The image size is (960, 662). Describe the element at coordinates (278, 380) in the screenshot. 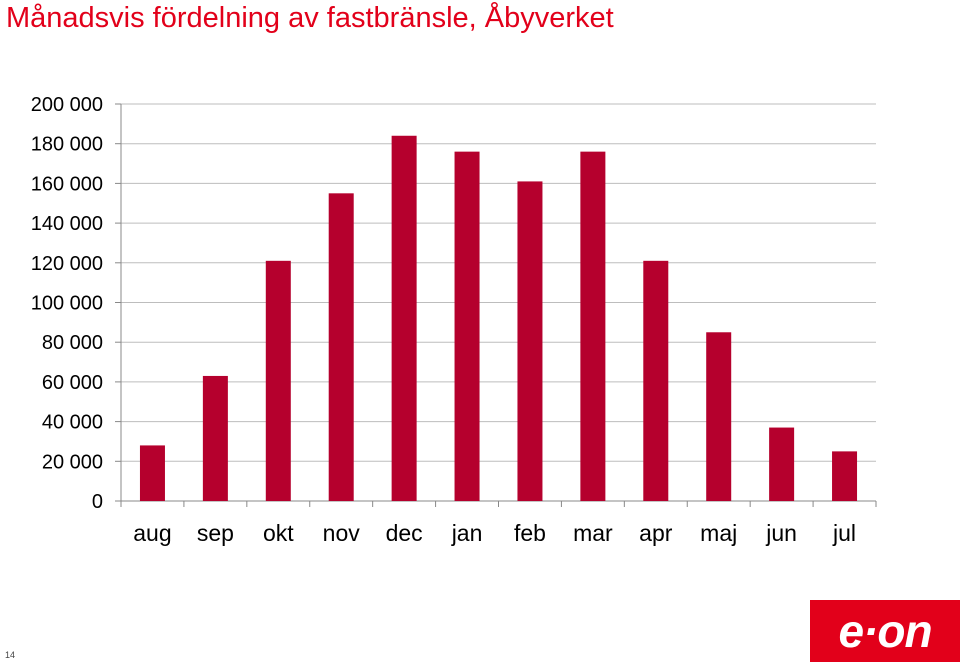

I see `bar-okt` at that location.